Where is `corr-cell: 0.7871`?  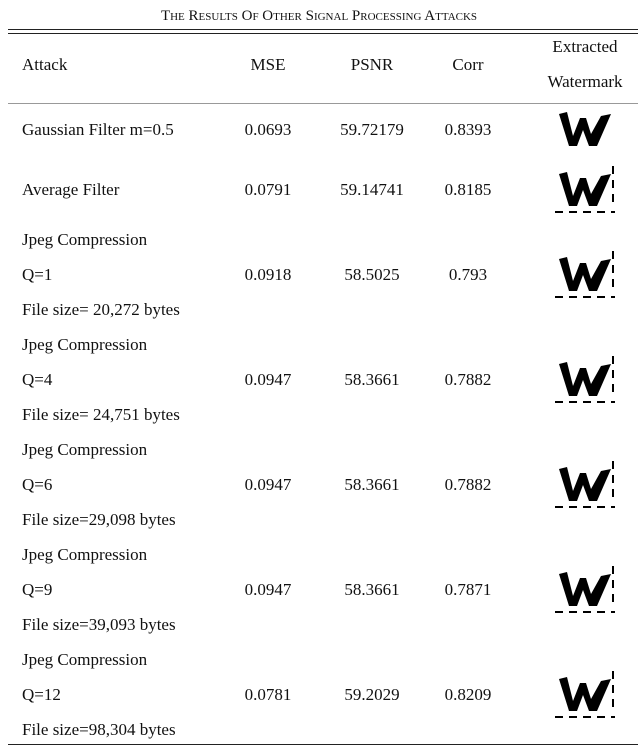
corr-cell: 0.7871 is located at coordinates (468, 589).